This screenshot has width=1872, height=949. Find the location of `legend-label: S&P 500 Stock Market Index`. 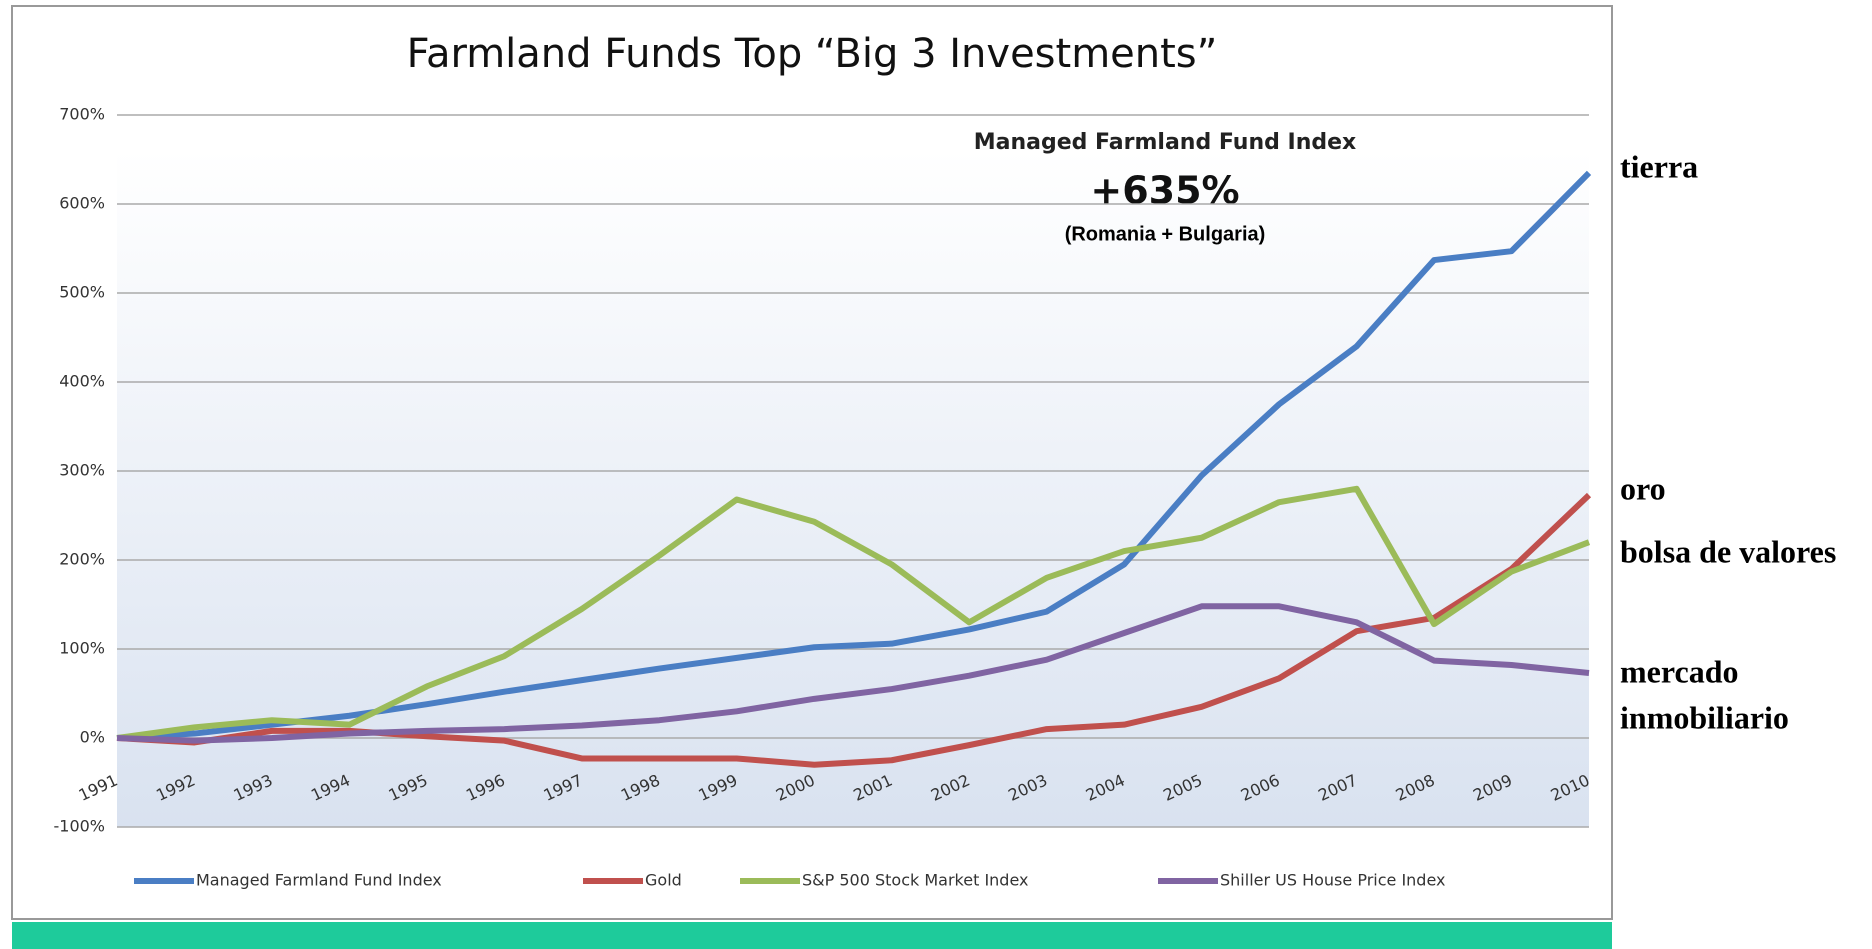

legend-label: S&P 500 Stock Market Index is located at coordinates (915, 880).